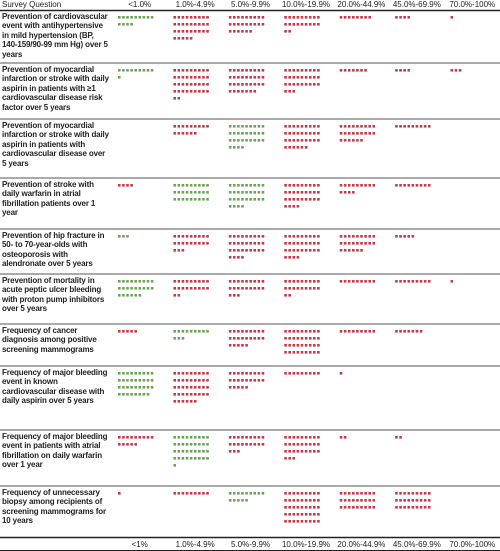 The width and height of the screenshot is (500, 551). What do you see at coordinates (361, 544) in the screenshot?
I see `footer-label: 20.0%-44.9%` at bounding box center [361, 544].